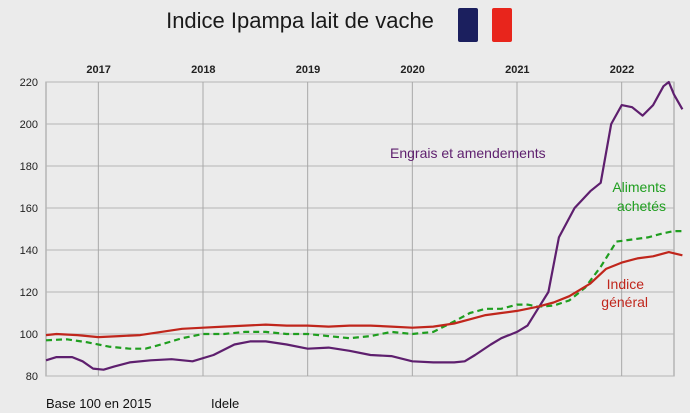 The image size is (690, 413). I want to click on series-annotation: Aliments, so click(639, 187).